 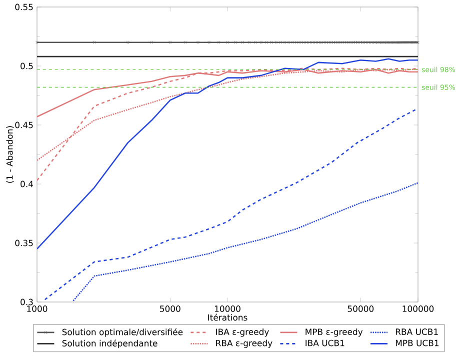 What do you see at coordinates (37, 309) in the screenshot?
I see `x-tick-label: 1000` at bounding box center [37, 309].